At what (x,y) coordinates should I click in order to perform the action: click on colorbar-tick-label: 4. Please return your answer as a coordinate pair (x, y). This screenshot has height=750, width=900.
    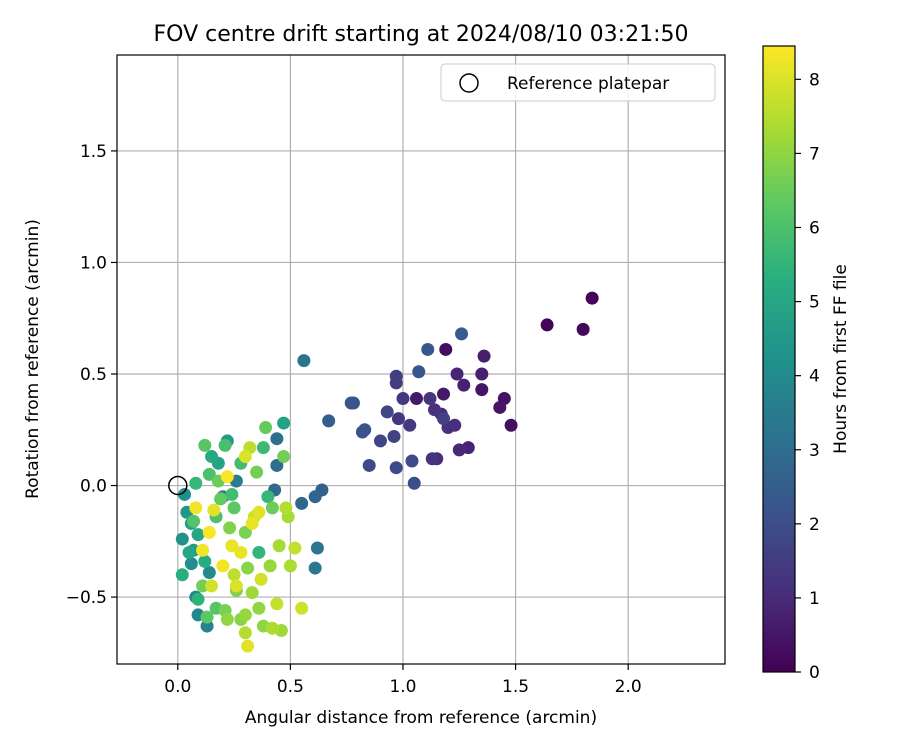
    Looking at the image, I should click on (814, 377).